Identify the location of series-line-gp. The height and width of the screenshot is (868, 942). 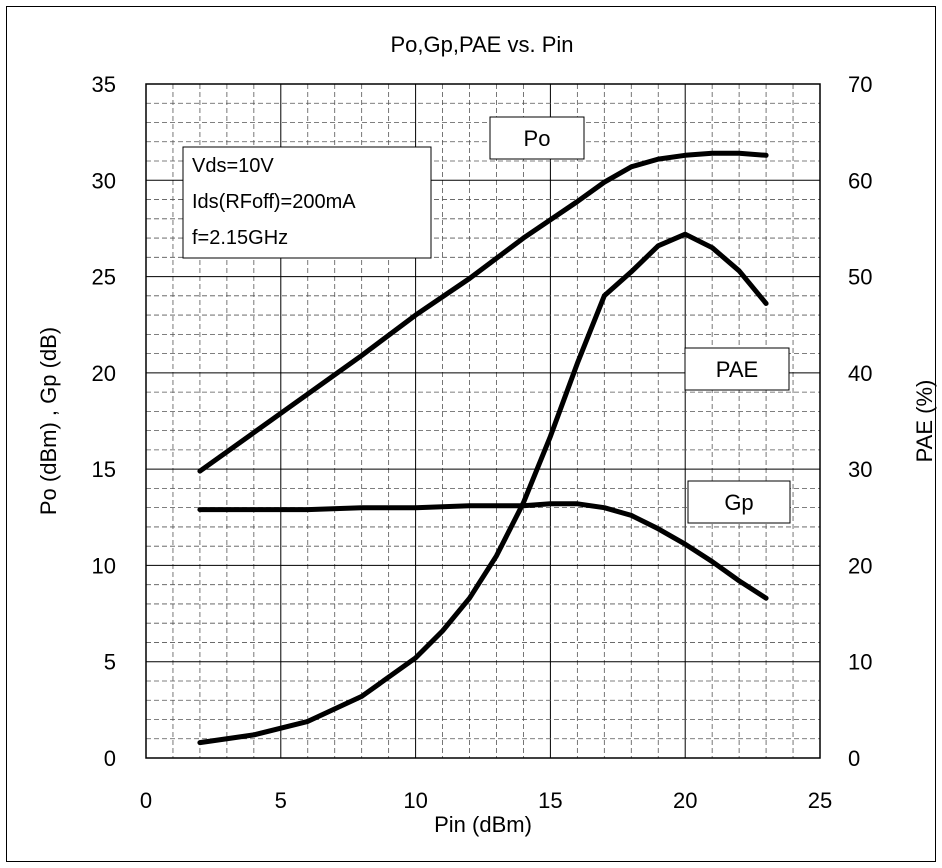
(483, 551).